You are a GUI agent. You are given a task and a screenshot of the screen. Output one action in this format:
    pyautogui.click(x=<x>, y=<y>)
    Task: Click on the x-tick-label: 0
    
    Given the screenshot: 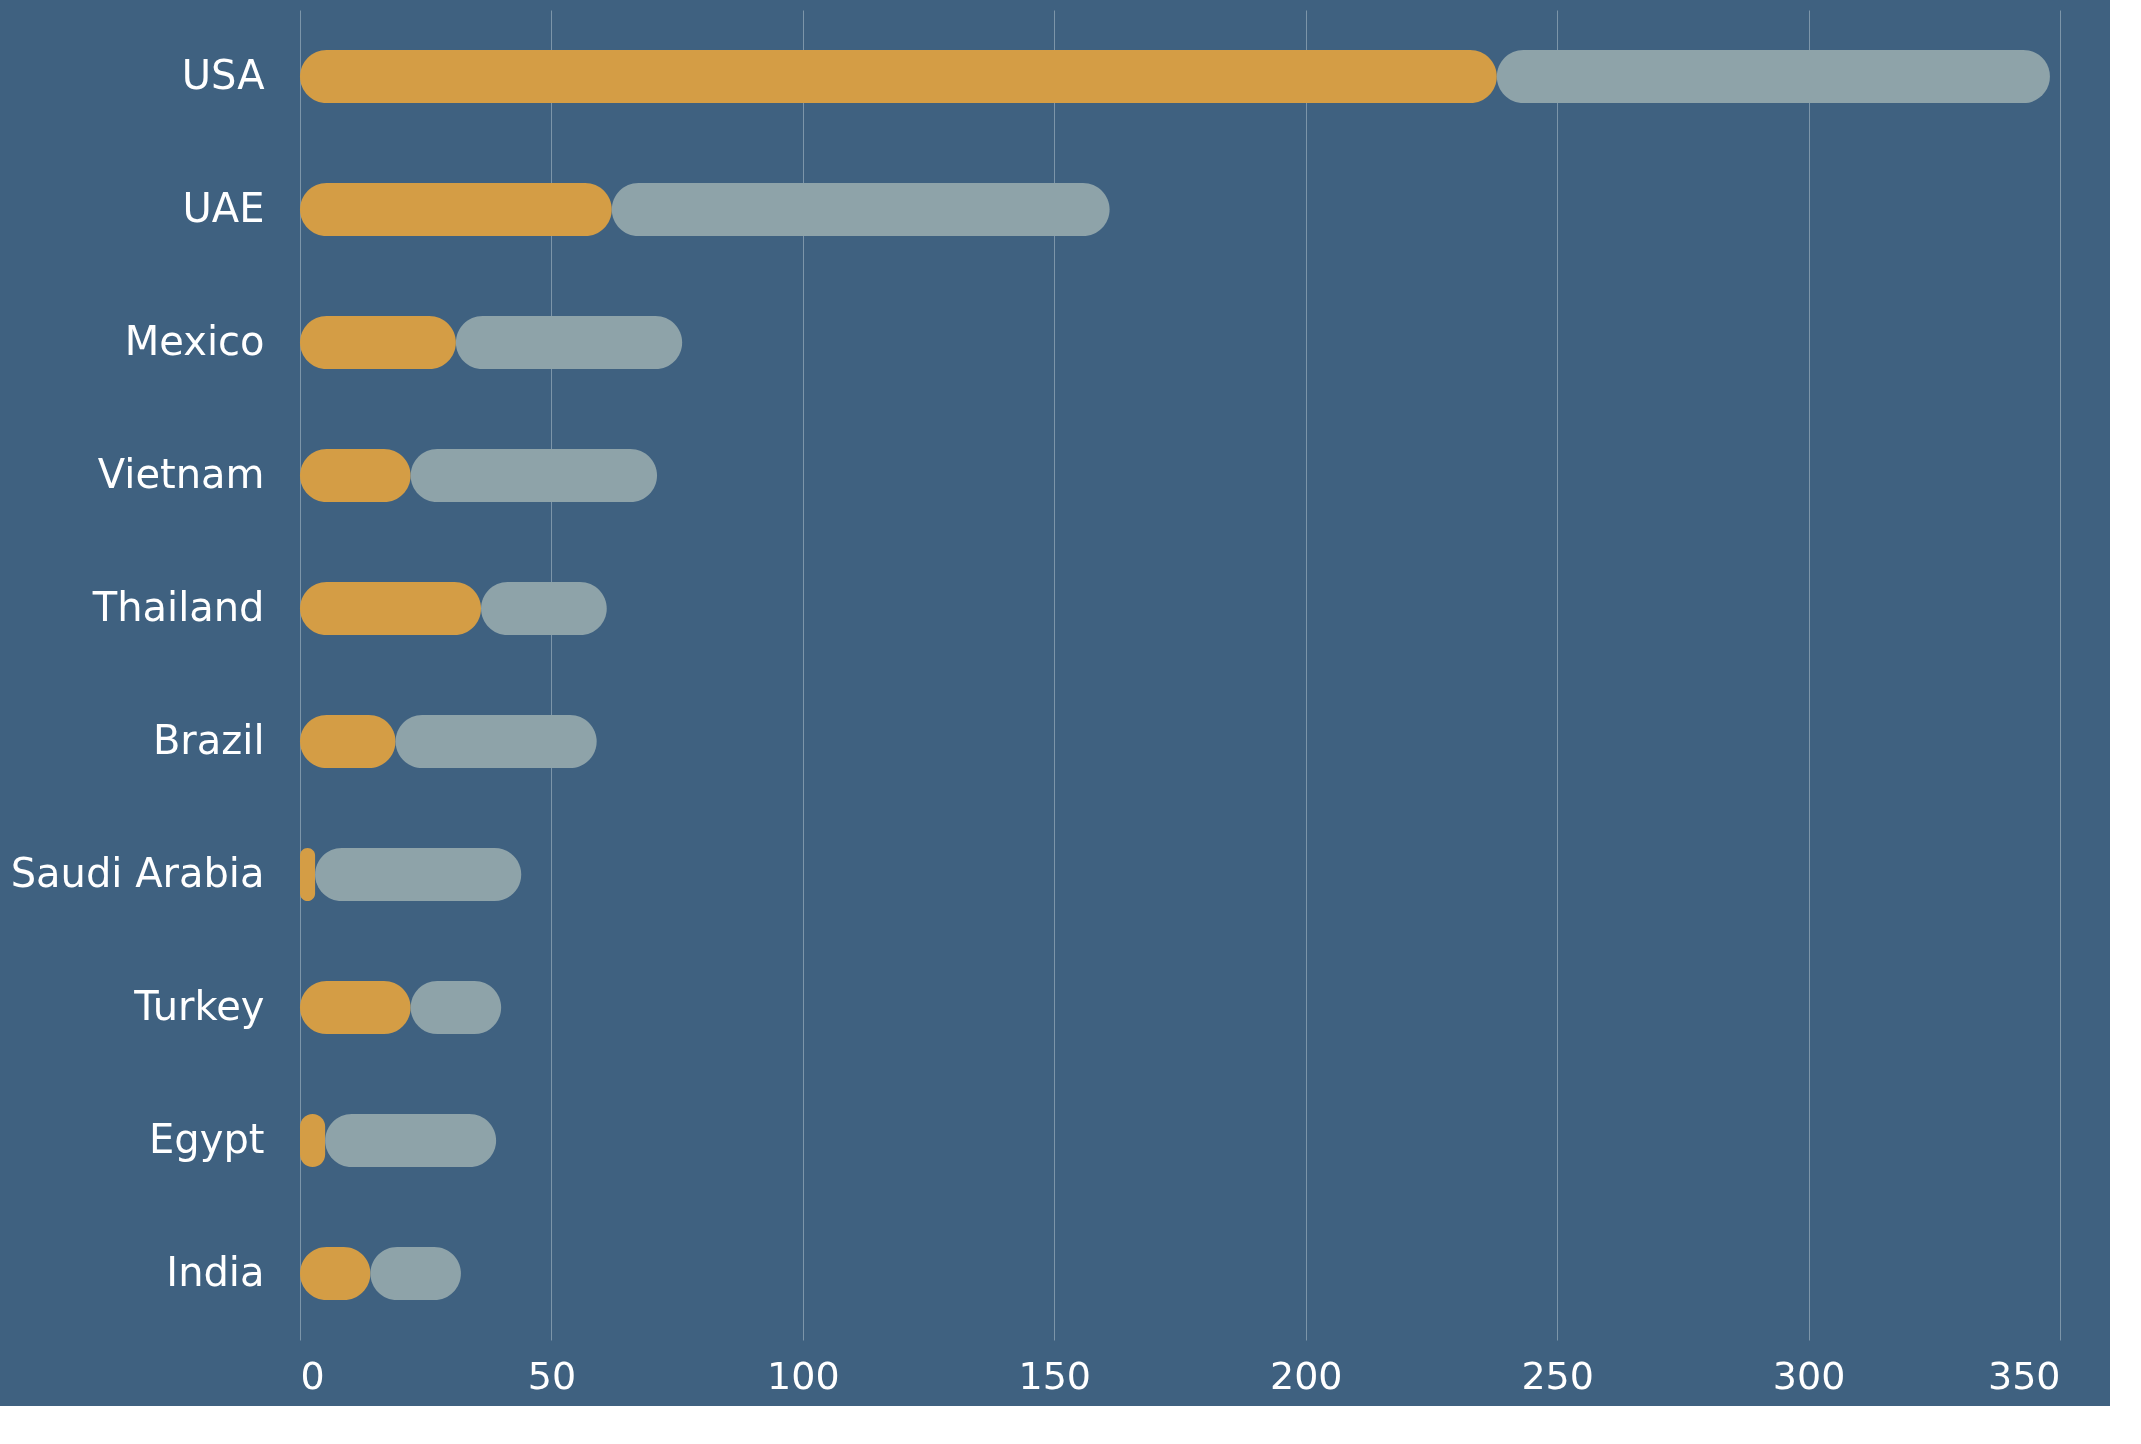 What is the action you would take?
    pyautogui.click(x=312, y=1375)
    